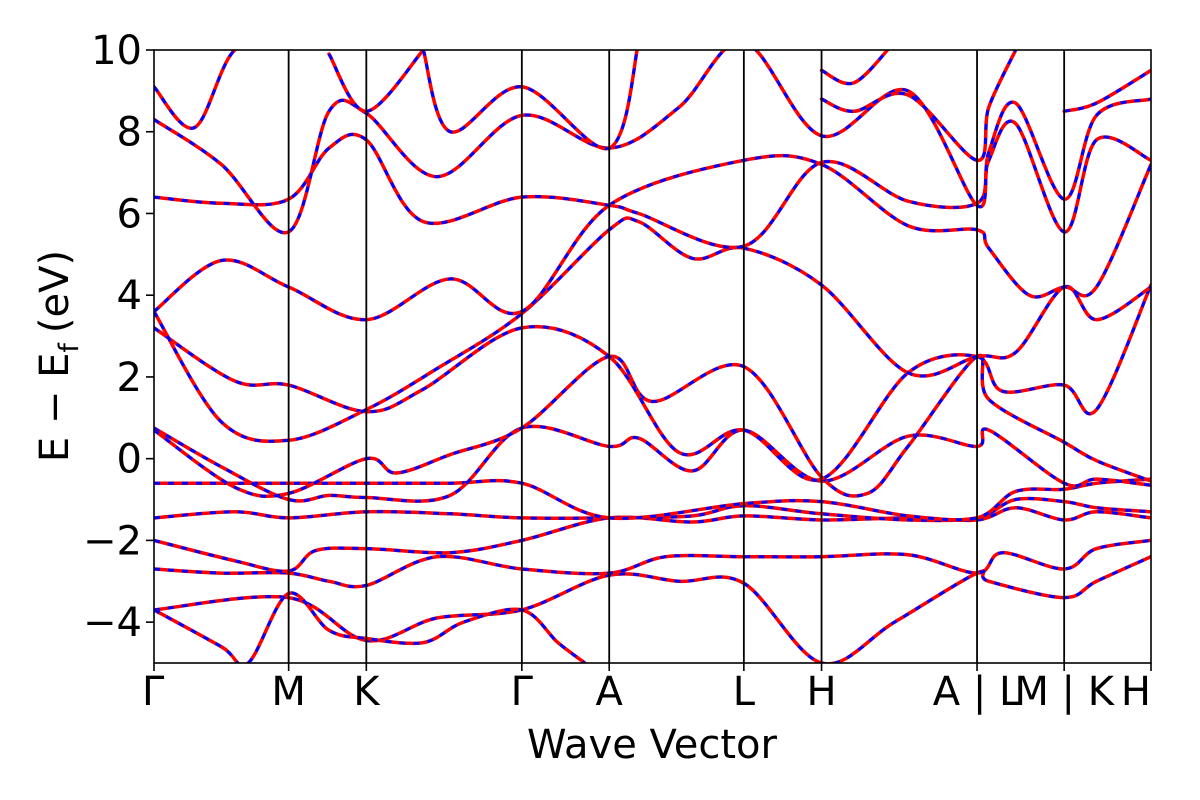 The width and height of the screenshot is (1200, 800). I want to click on y-tick-label: 0, so click(129, 460).